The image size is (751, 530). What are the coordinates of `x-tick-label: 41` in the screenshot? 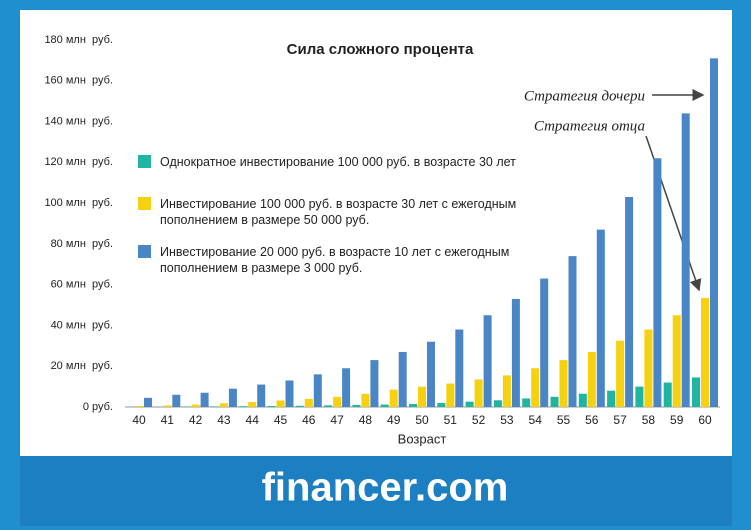 It's located at (168, 420).